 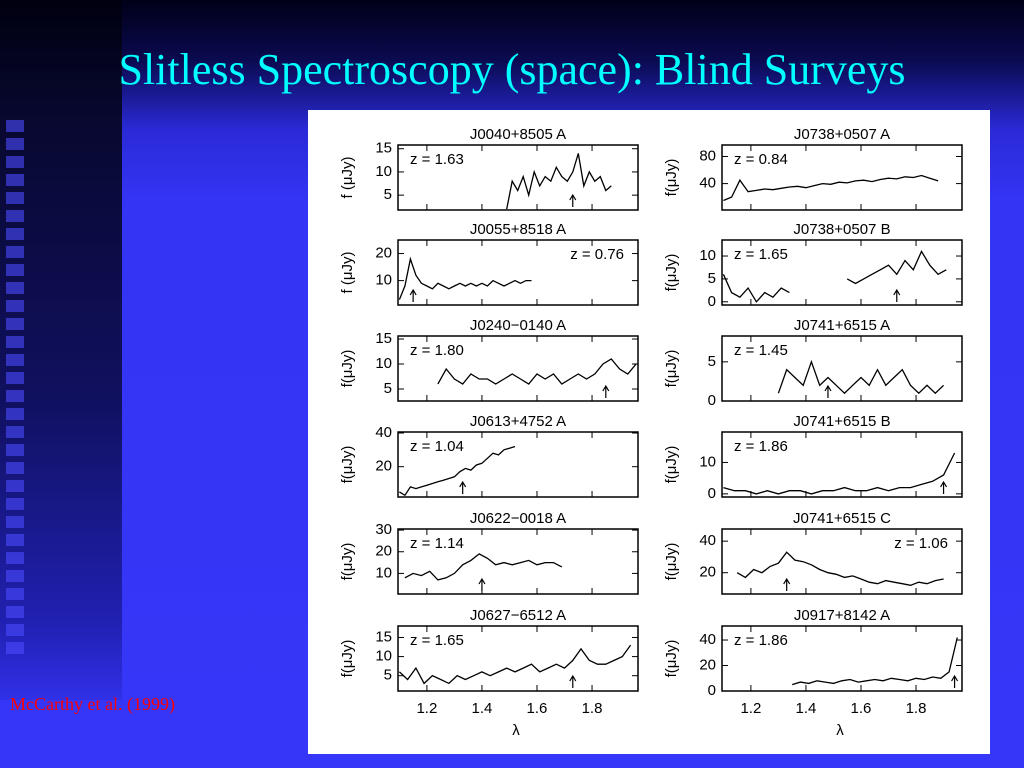 What do you see at coordinates (841, 421) in the screenshot?
I see `panel-title: J0741+6515 B` at bounding box center [841, 421].